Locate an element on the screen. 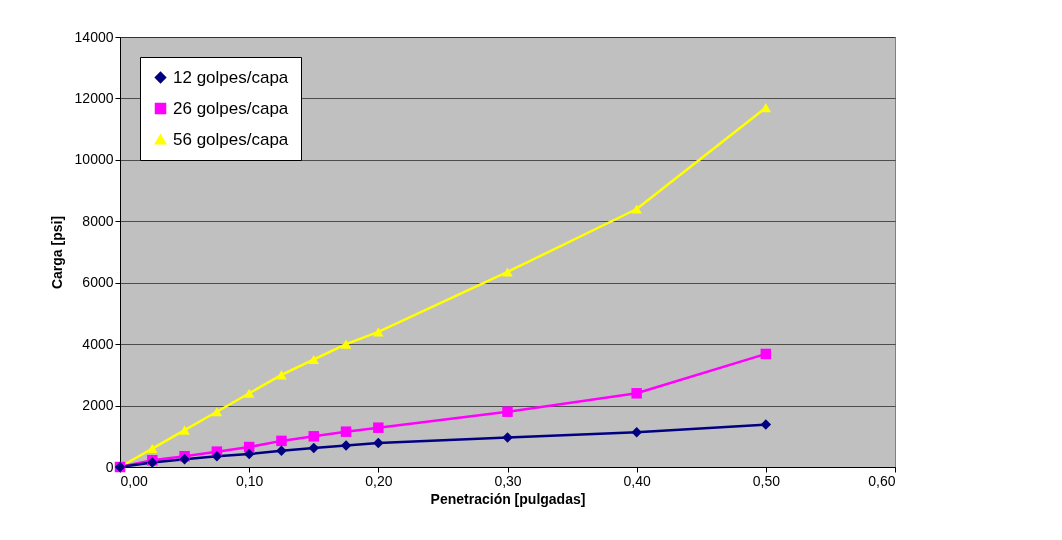 The image size is (1062, 540). x-tick-label: 0,10 is located at coordinates (250, 480).